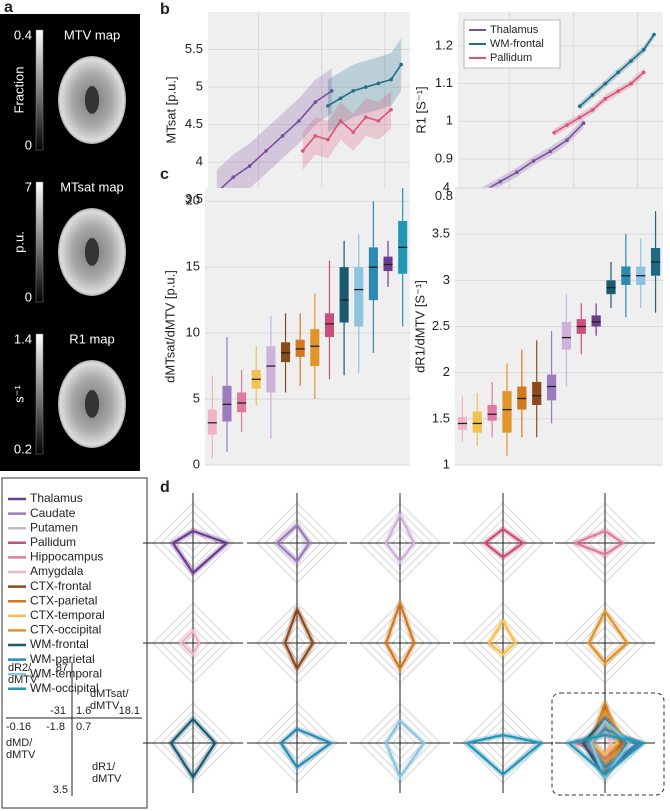 This screenshot has width=670, height=811. What do you see at coordinates (8, 8) in the screenshot?
I see `panel-label: a` at bounding box center [8, 8].